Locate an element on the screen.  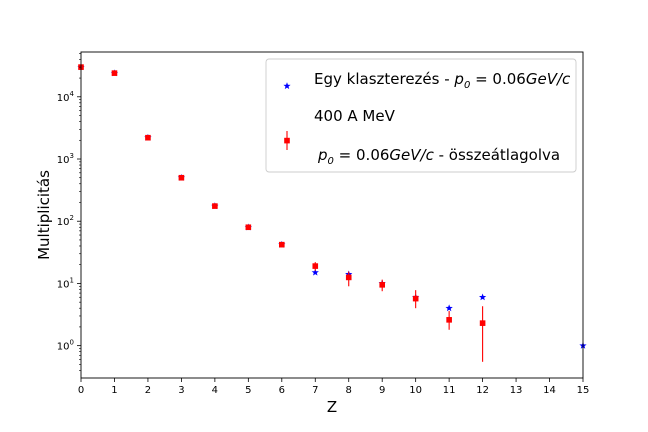
y-tick-exponent: 4 is located at coordinates (72, 94).